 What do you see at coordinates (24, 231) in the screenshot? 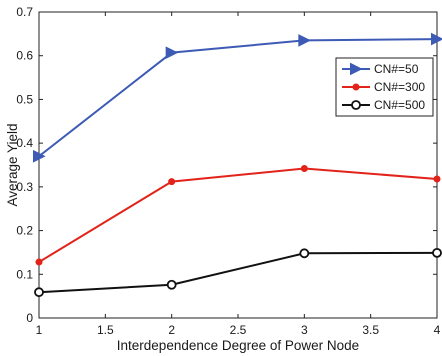
I see `y-tick-label: 0.2` at bounding box center [24, 231].